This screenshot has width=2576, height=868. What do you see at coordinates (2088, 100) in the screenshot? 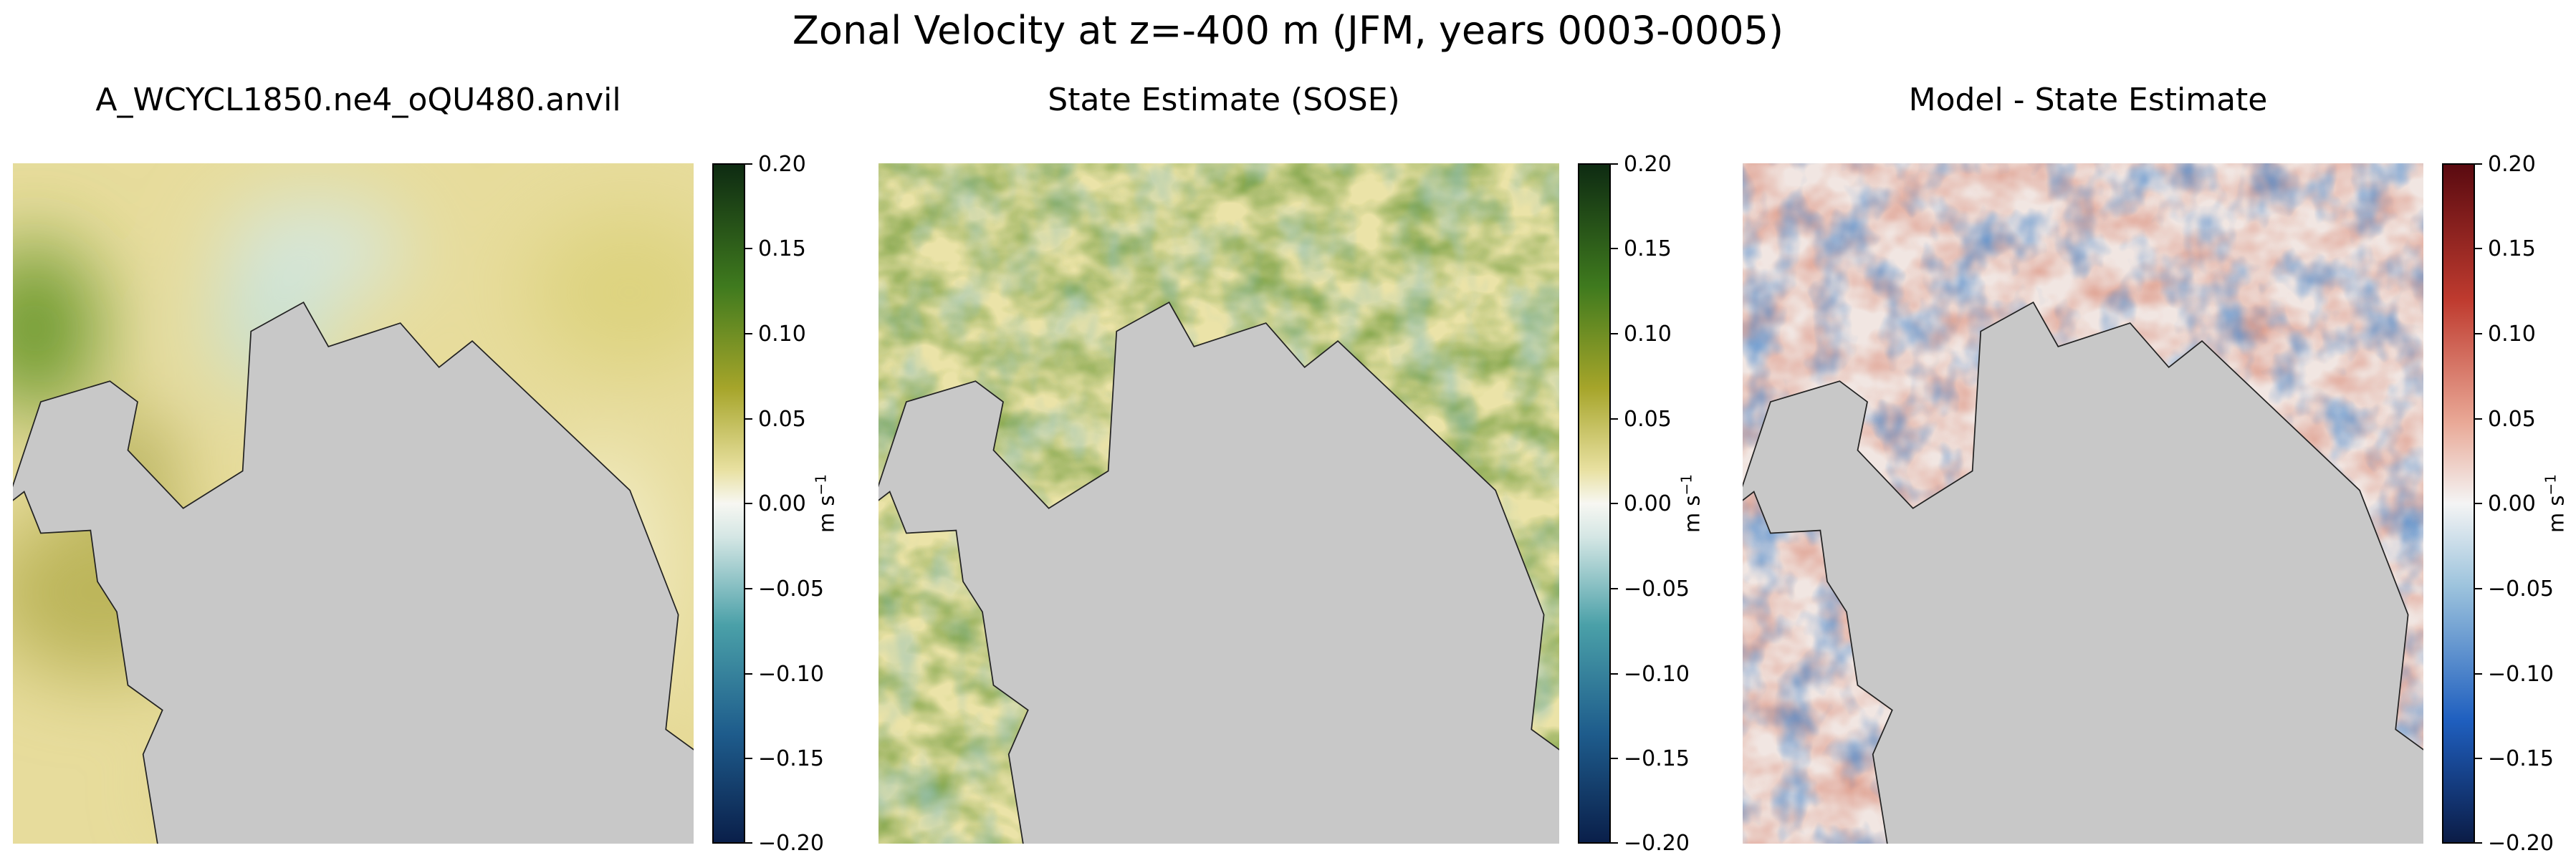
I see `panel-title: Model - State Estimate` at bounding box center [2088, 100].